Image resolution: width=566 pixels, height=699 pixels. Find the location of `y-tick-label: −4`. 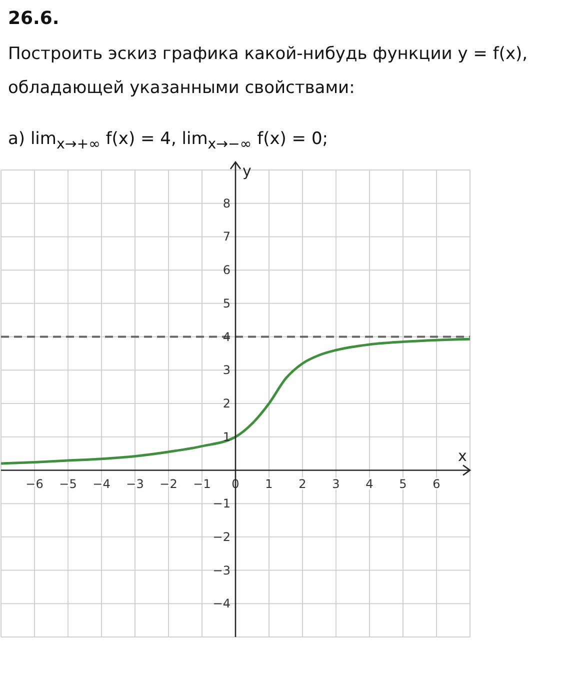

y-tick-label: −4 is located at coordinates (221, 604).